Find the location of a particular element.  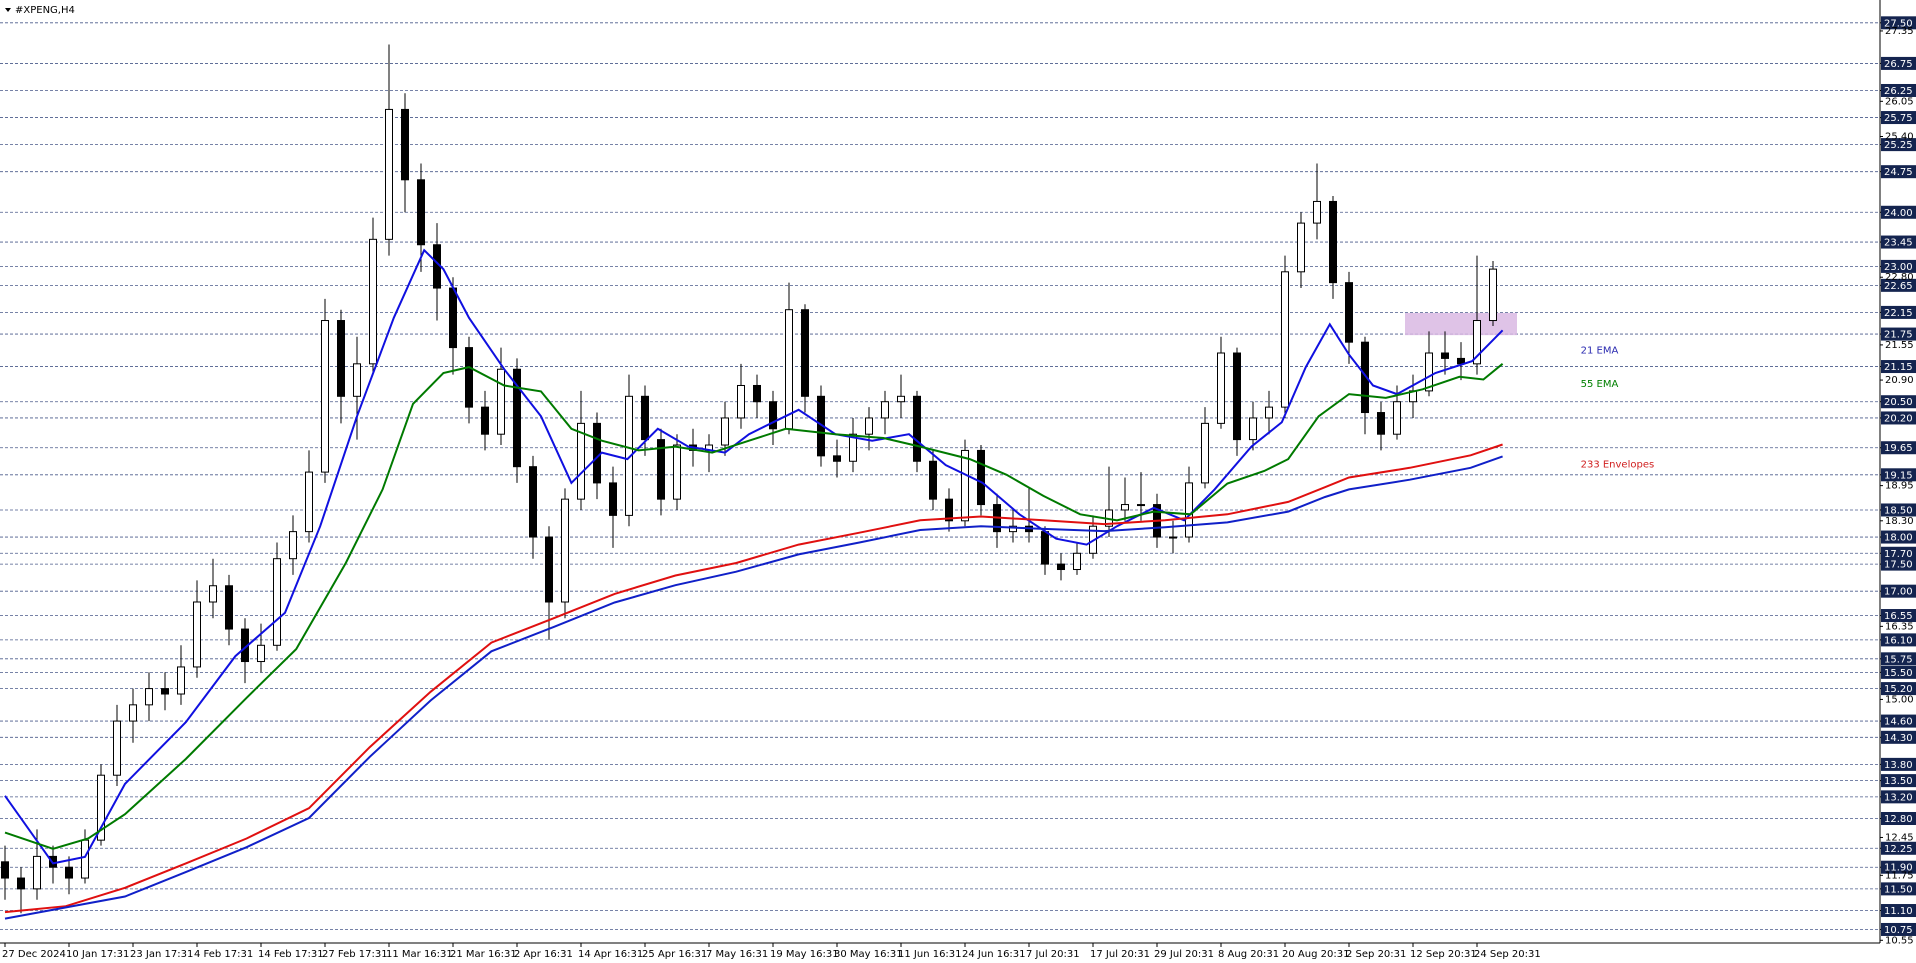

y-tick-label: 17.00 is located at coordinates (1898, 592).